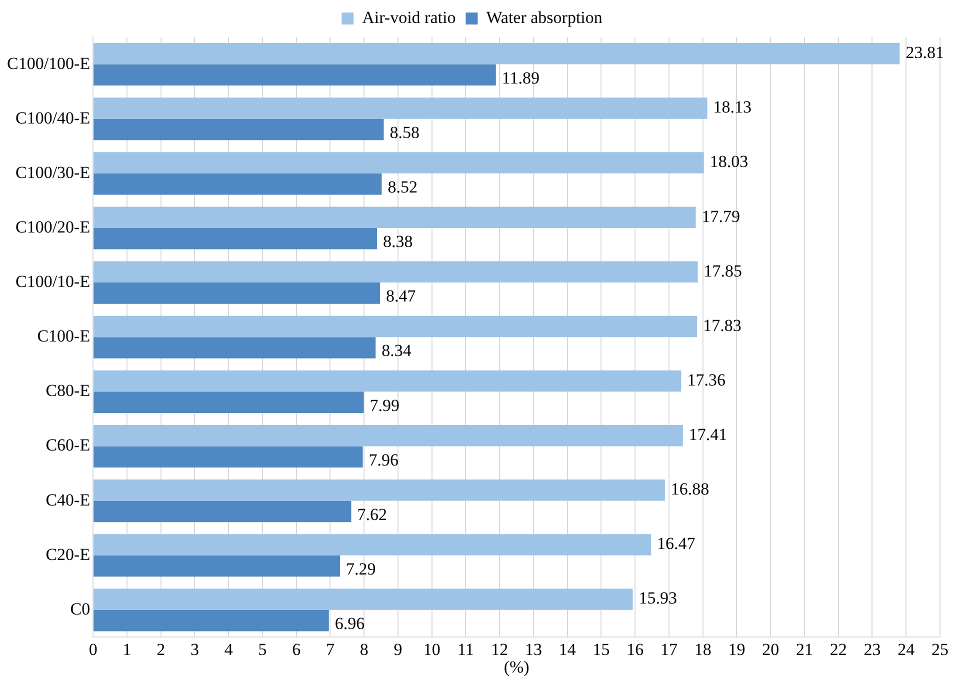 Image resolution: width=970 pixels, height=686 pixels. Describe the element at coordinates (723, 270) in the screenshot. I see `data-label: 17.85` at that location.